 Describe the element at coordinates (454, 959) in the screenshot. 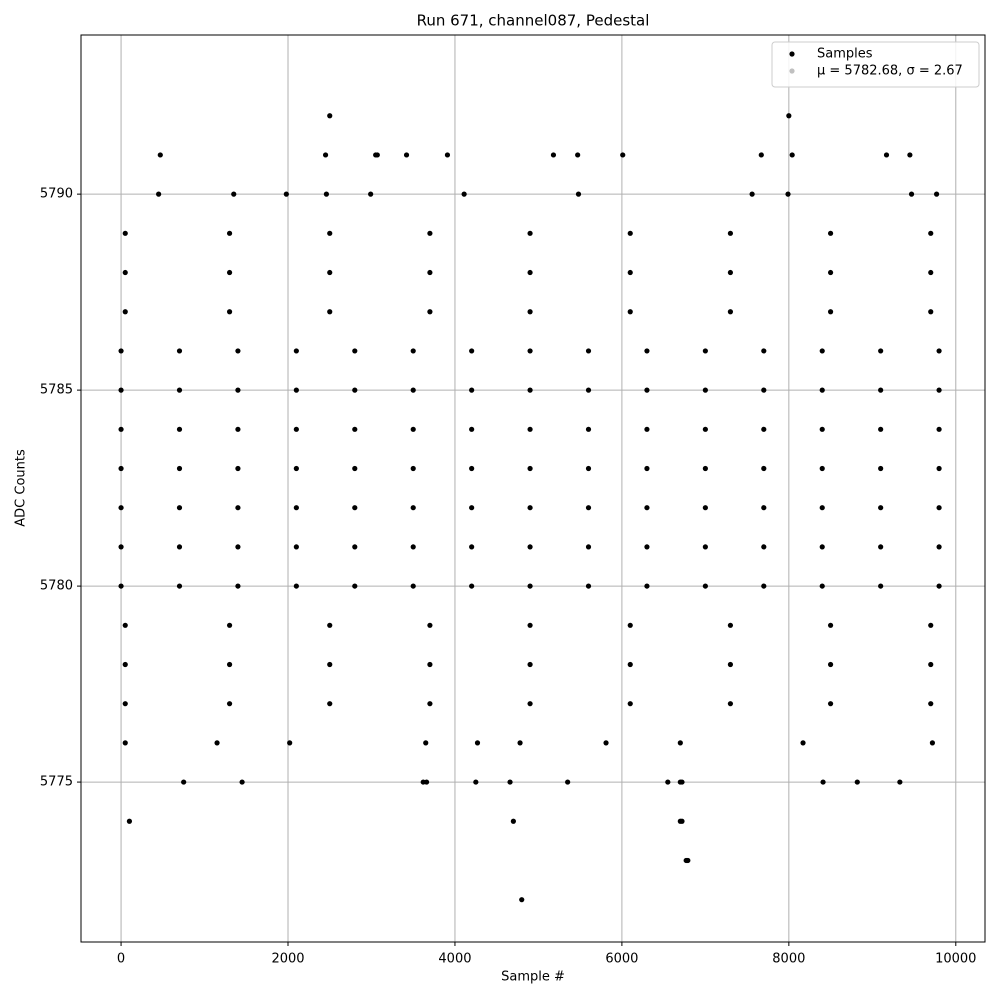

I see `x-tick-label: 4000` at that location.